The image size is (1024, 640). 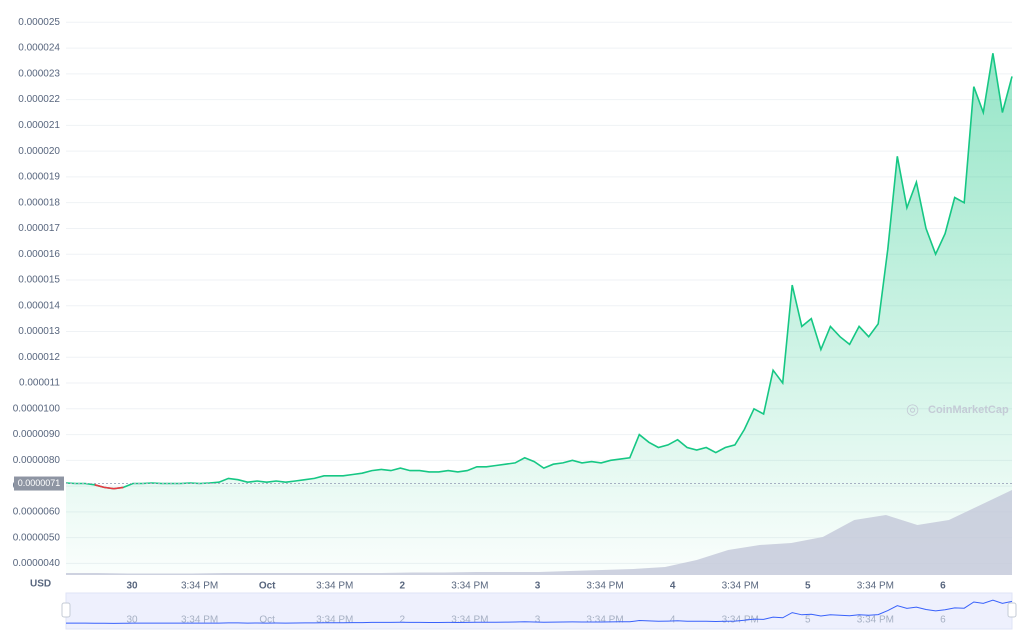 I want to click on x-tick-label: 6, so click(x=943, y=586).